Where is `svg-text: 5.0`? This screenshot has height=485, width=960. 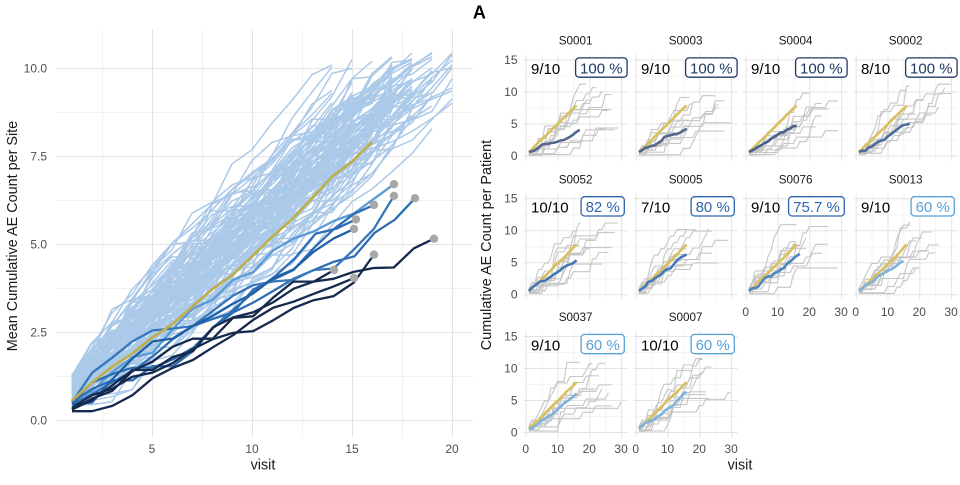 svg-text: 5.0 is located at coordinates (38, 245).